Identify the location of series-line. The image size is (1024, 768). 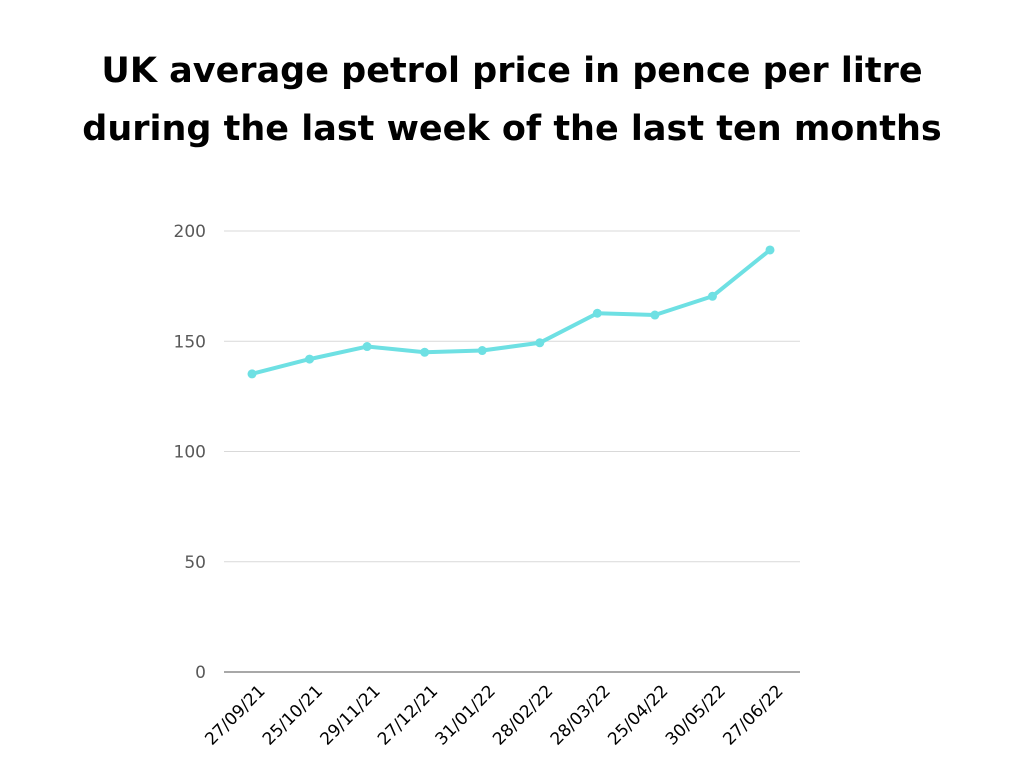
(511, 311).